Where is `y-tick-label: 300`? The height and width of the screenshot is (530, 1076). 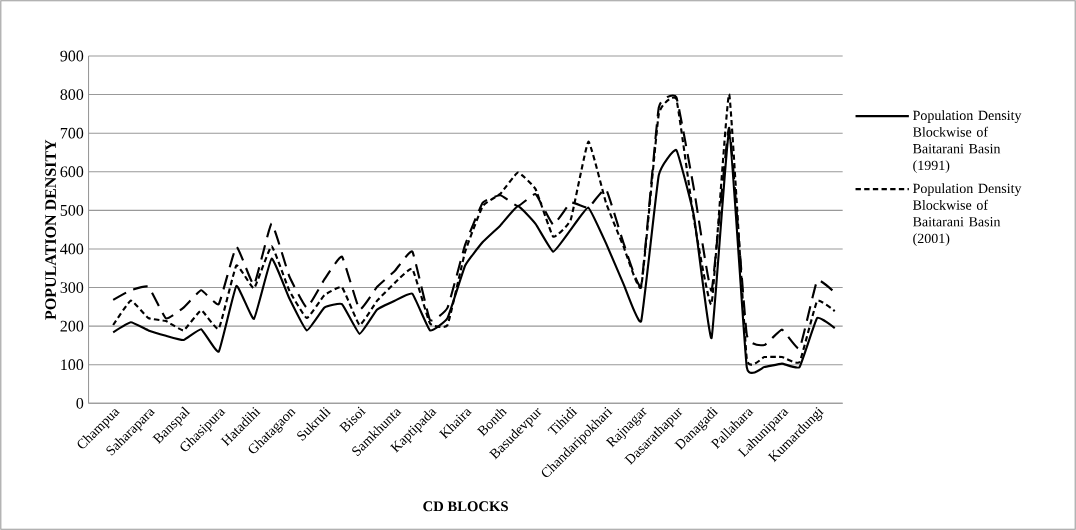
y-tick-label: 300 is located at coordinates (72, 287).